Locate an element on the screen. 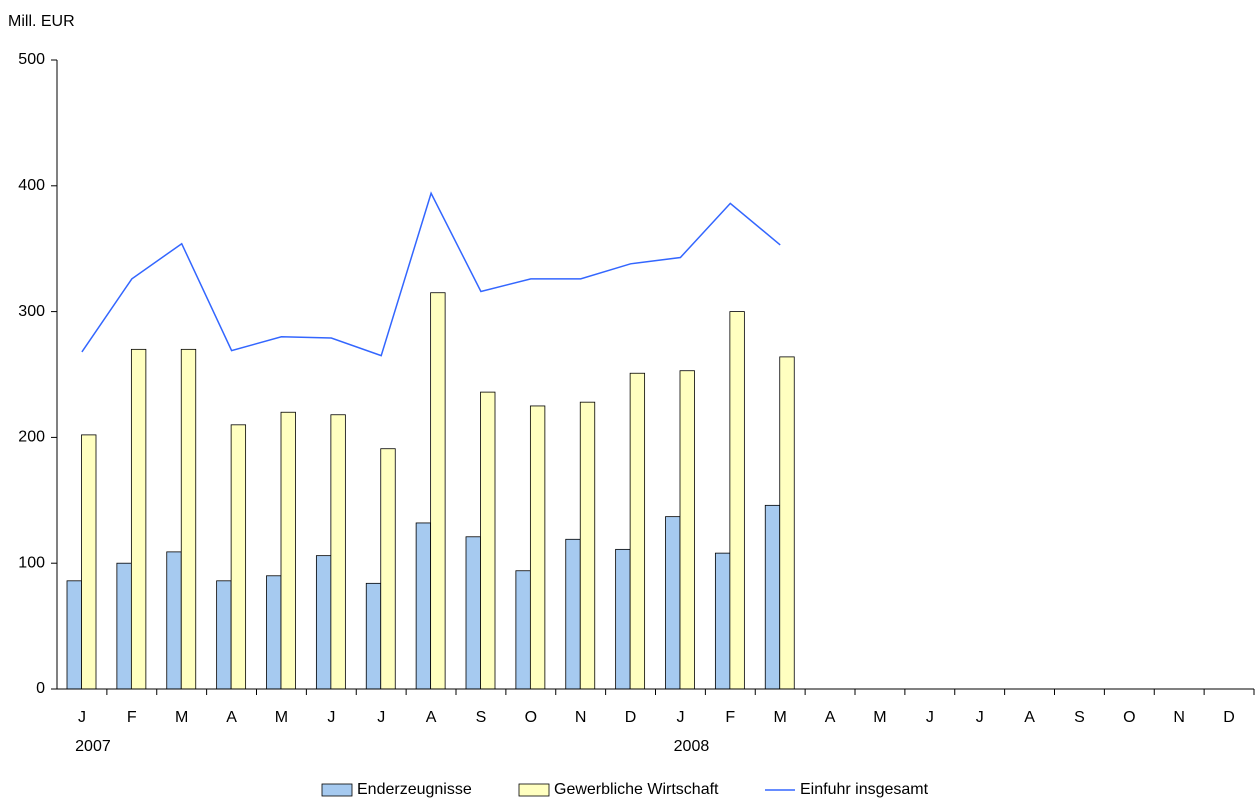 The height and width of the screenshot is (802, 1255). y-tick-label: 200 is located at coordinates (31, 437).